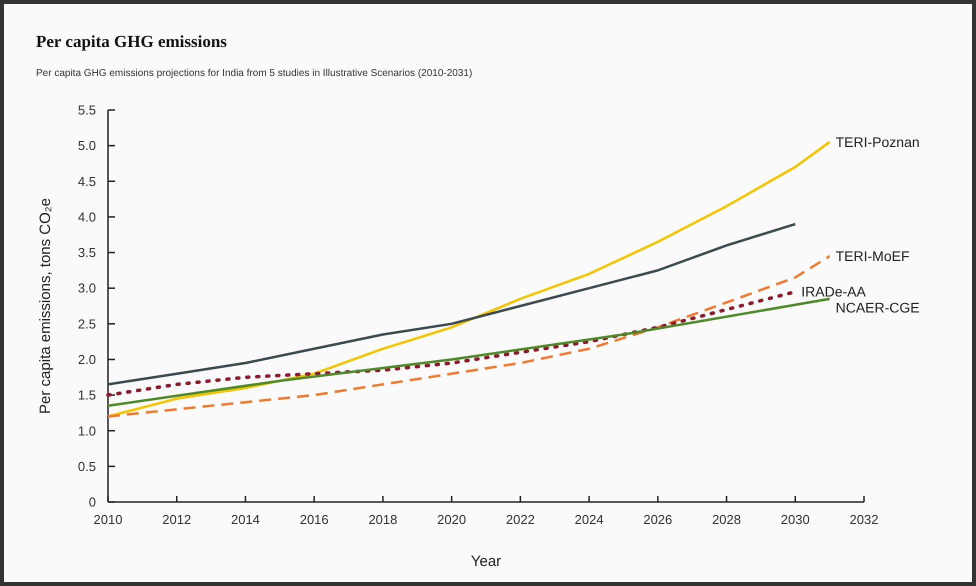  Describe the element at coordinates (795, 519) in the screenshot. I see `x-tick-label: 2030` at that location.